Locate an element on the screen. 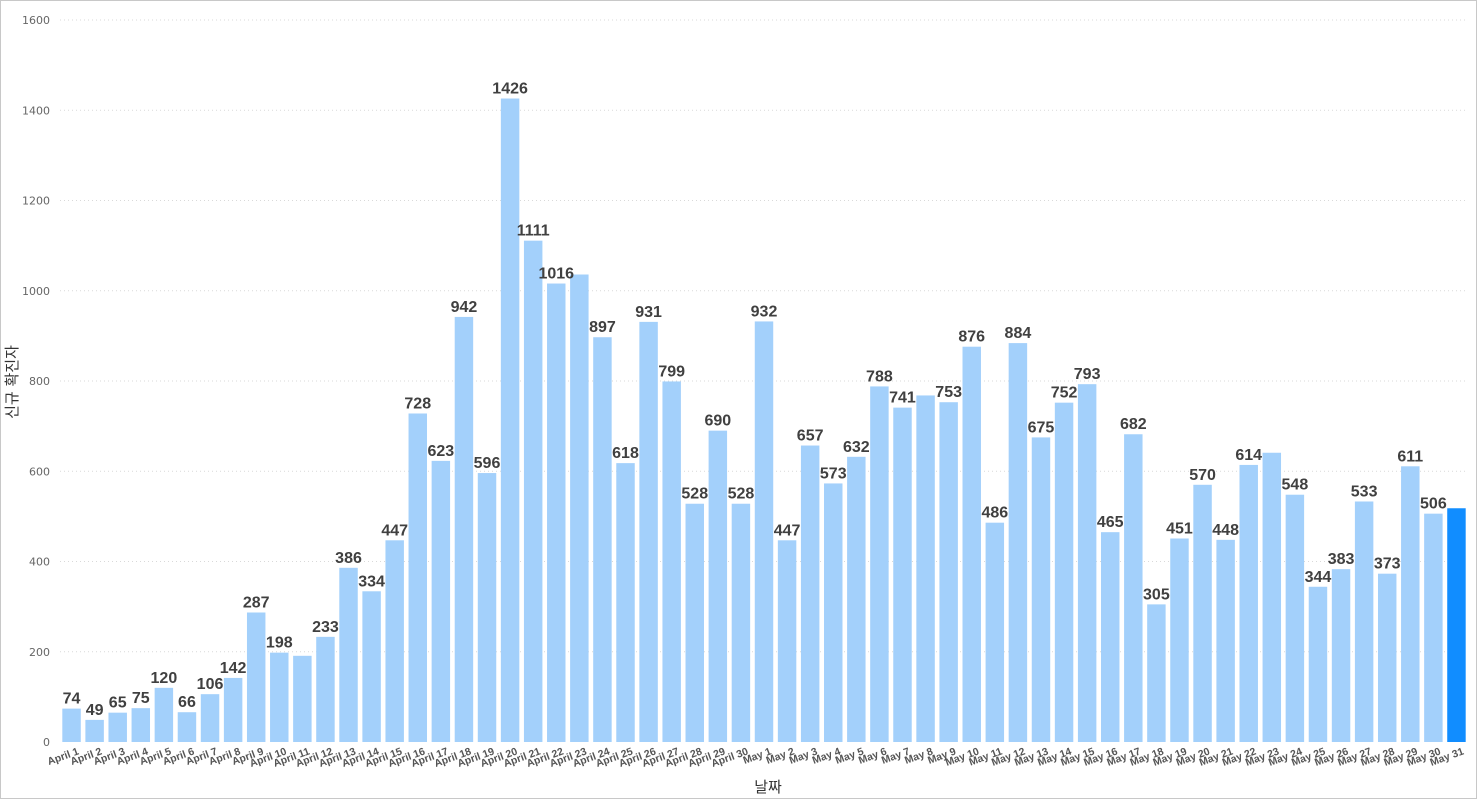  y-tick-label: 200 is located at coordinates (39, 652).